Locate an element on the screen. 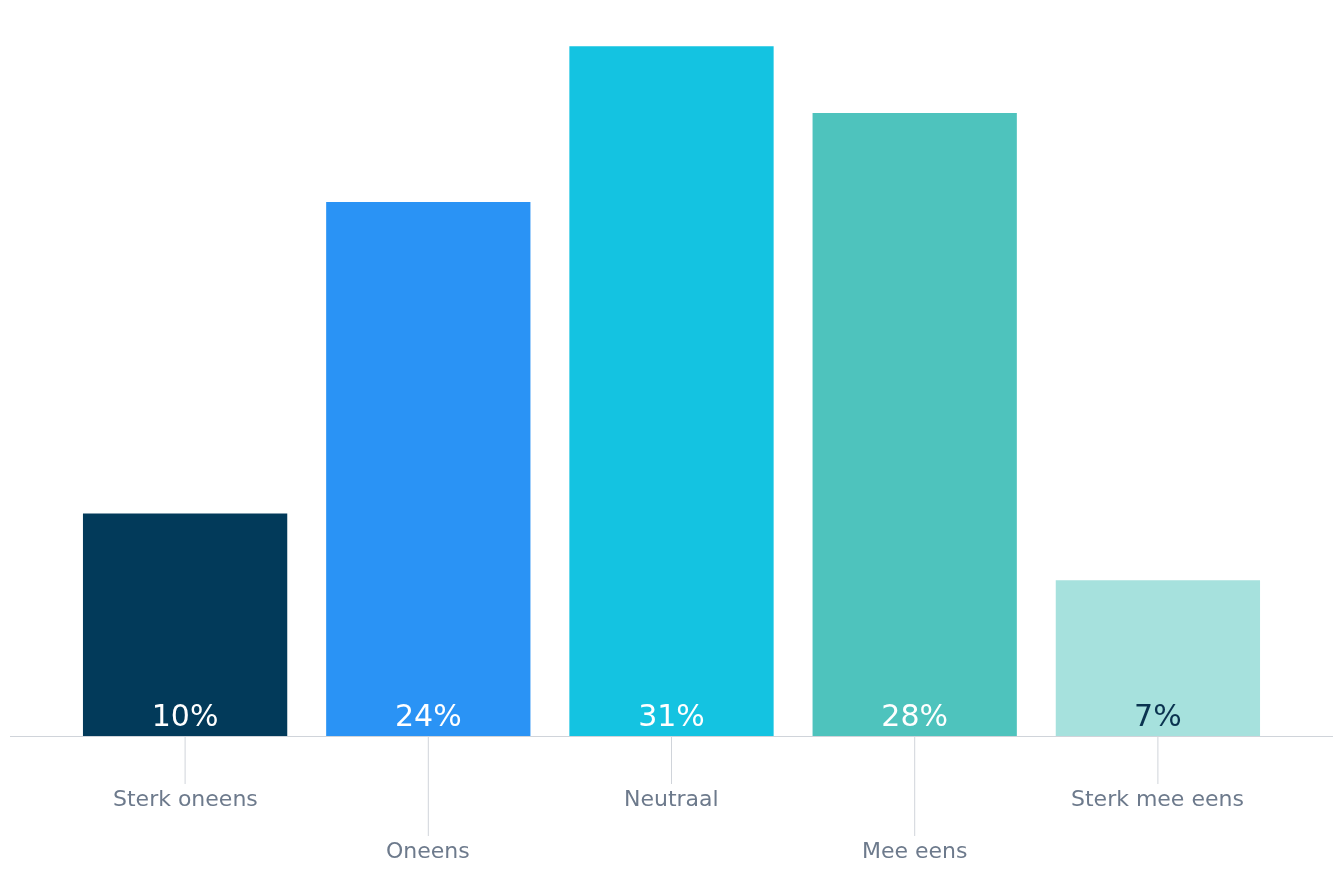 This screenshot has height=872, width=1343. data-label: 28% is located at coordinates (915, 715).